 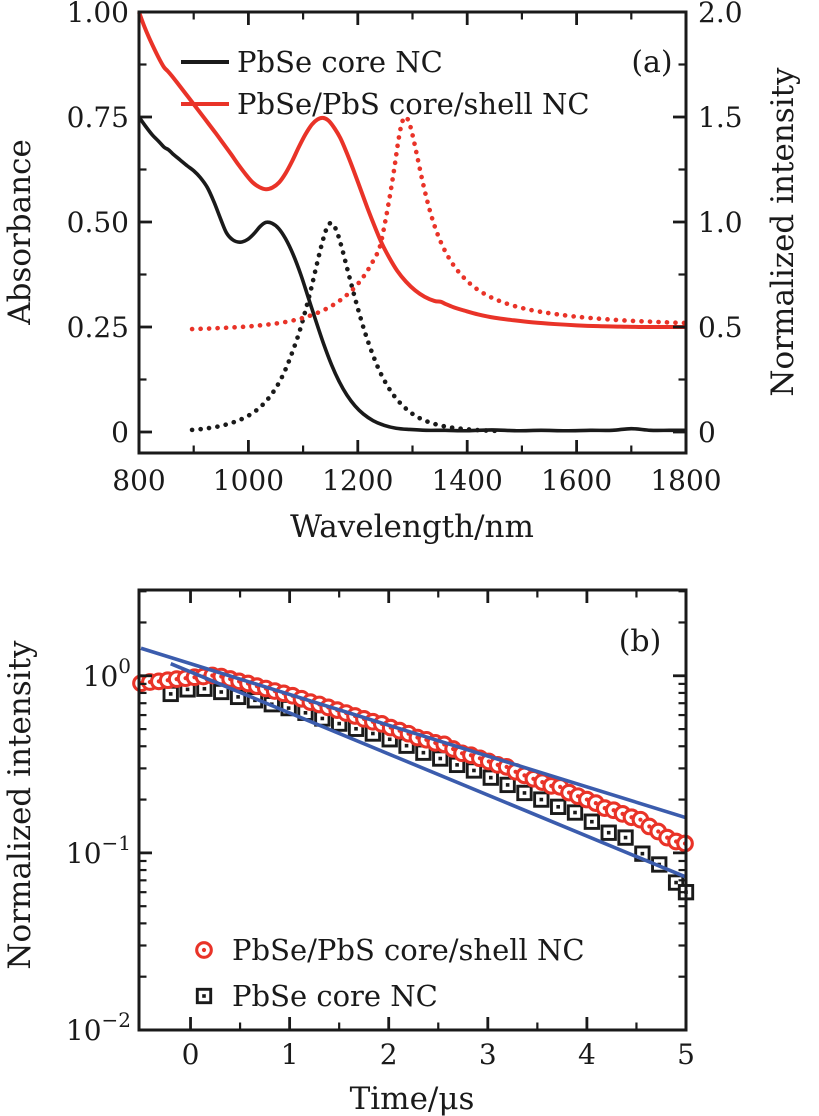 What do you see at coordinates (720, 222) in the screenshot?
I see `y-right-tick-label: 1.0` at bounding box center [720, 222].